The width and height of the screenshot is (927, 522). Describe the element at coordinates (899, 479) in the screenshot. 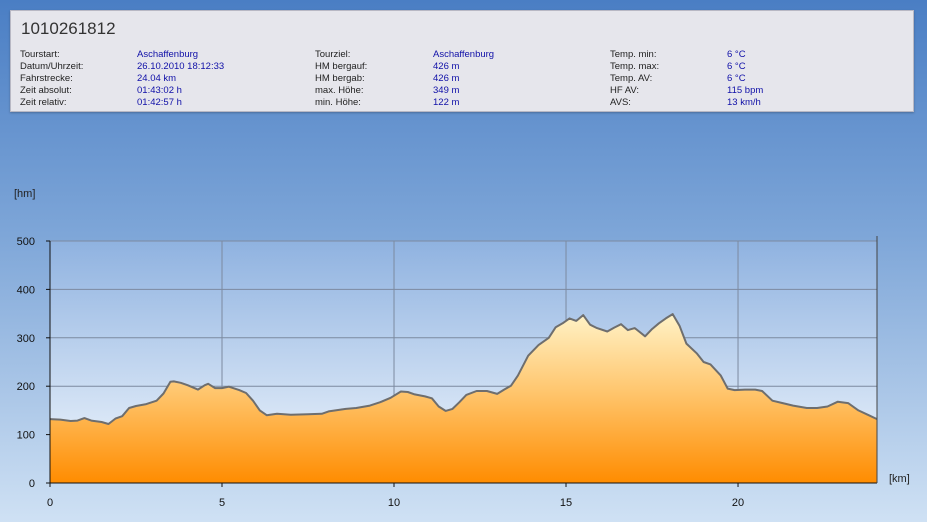

I see `x-axis-label: [km]` at that location.